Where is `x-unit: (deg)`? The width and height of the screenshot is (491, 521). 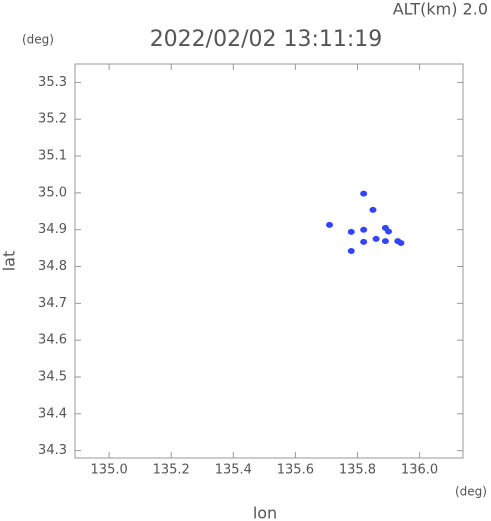
x-unit: (deg) is located at coordinates (471, 492).